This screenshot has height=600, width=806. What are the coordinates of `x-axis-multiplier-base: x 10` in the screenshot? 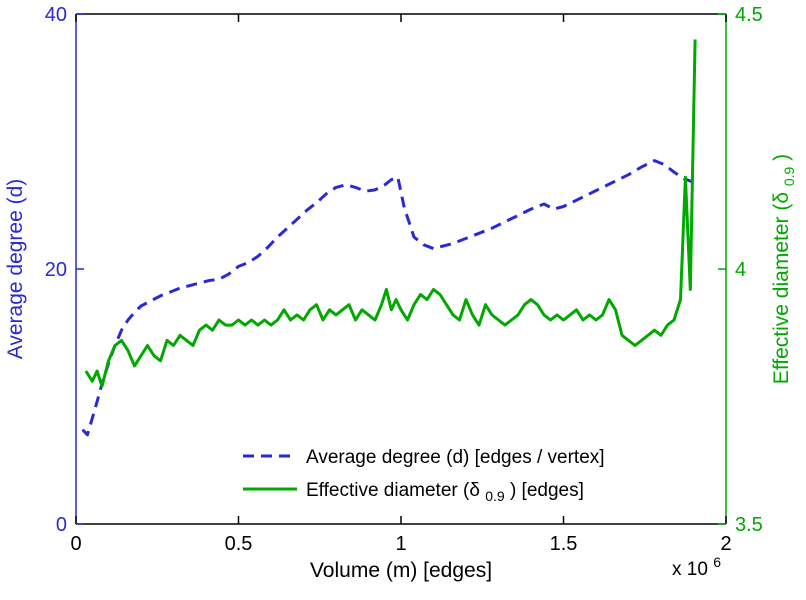 It's located at (690, 569).